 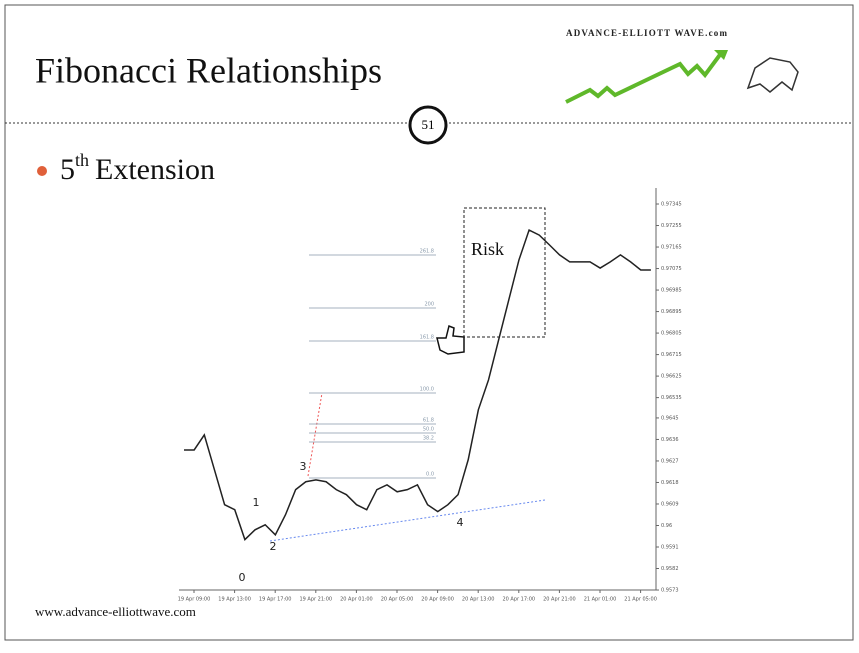 I want to click on y-tick-label: 0.96895, so click(x=671, y=312).